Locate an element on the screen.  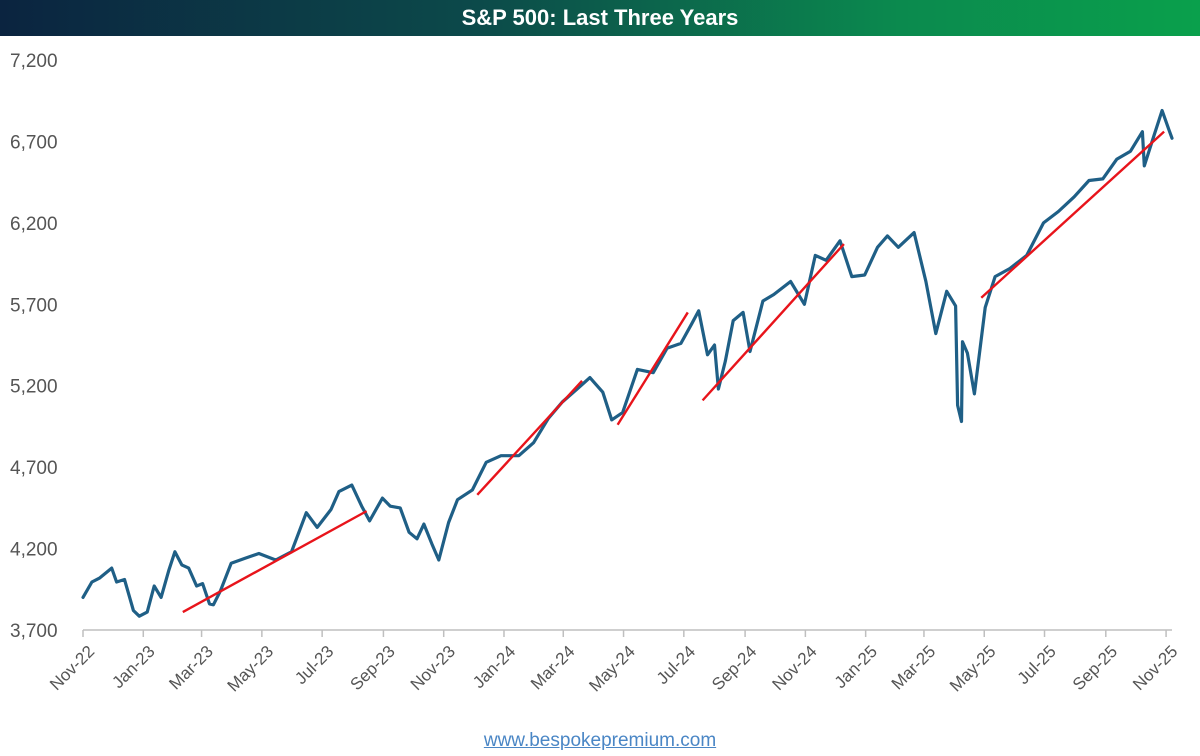
x-tick-label: May-25 is located at coordinates (973, 669).